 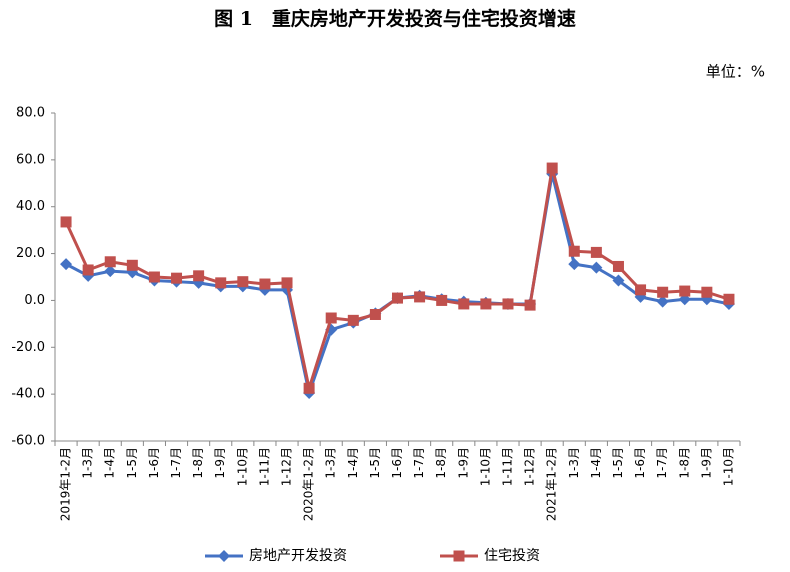 What do you see at coordinates (66, 484) in the screenshot?
I see `x-tick-label: 2019年1-2月` at bounding box center [66, 484].